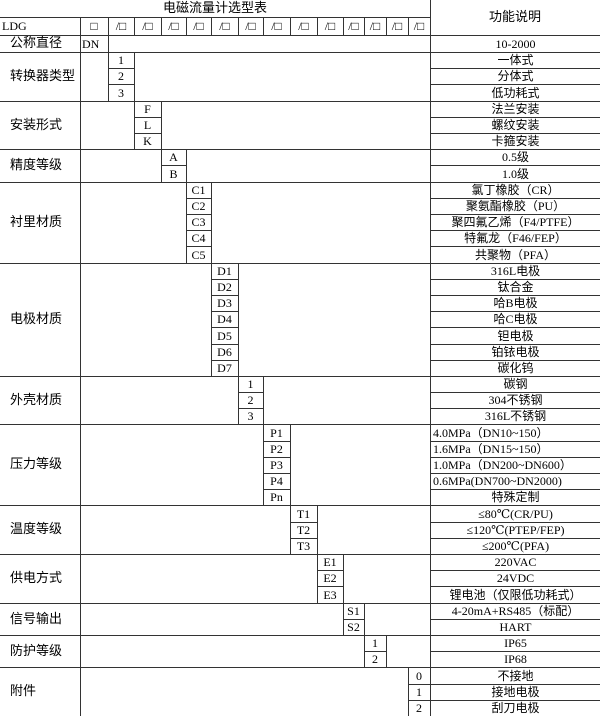 The height and width of the screenshot is (716, 600). What do you see at coordinates (515, 125) in the screenshot?
I see `option-desc: 螺纹安装` at bounding box center [515, 125].